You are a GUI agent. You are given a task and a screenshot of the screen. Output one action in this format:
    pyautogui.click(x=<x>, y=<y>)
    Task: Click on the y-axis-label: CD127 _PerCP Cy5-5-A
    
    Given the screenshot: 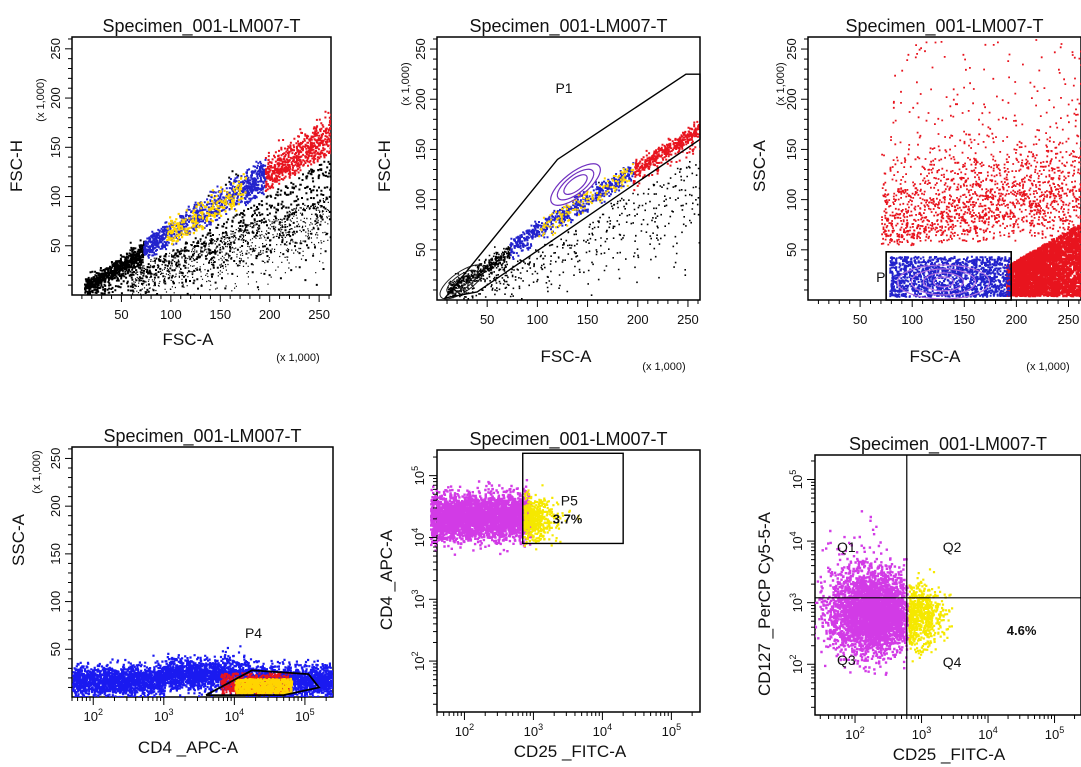 What is the action you would take?
    pyautogui.click(x=764, y=603)
    